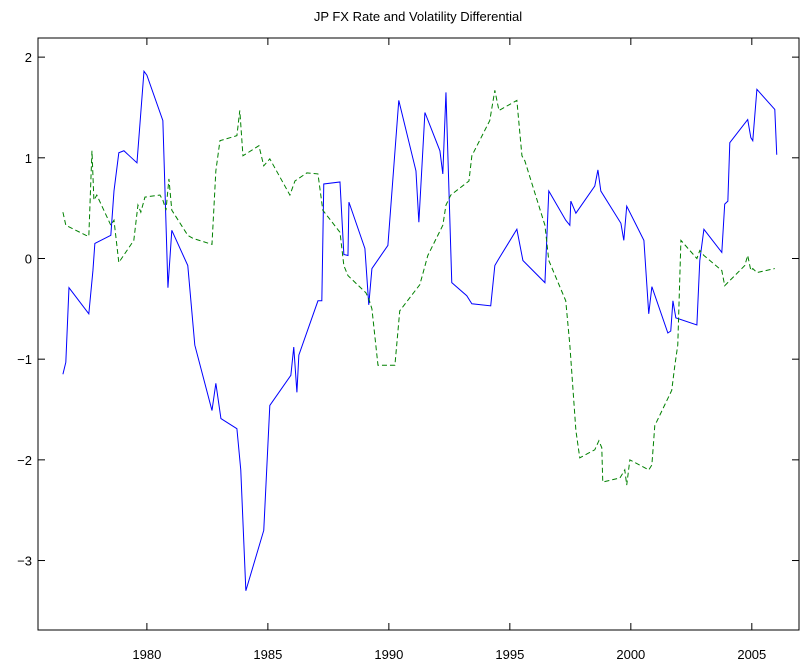 The image size is (802, 669). Describe the element at coordinates (28, 57) in the screenshot. I see `y-tick-label: 2` at that location.